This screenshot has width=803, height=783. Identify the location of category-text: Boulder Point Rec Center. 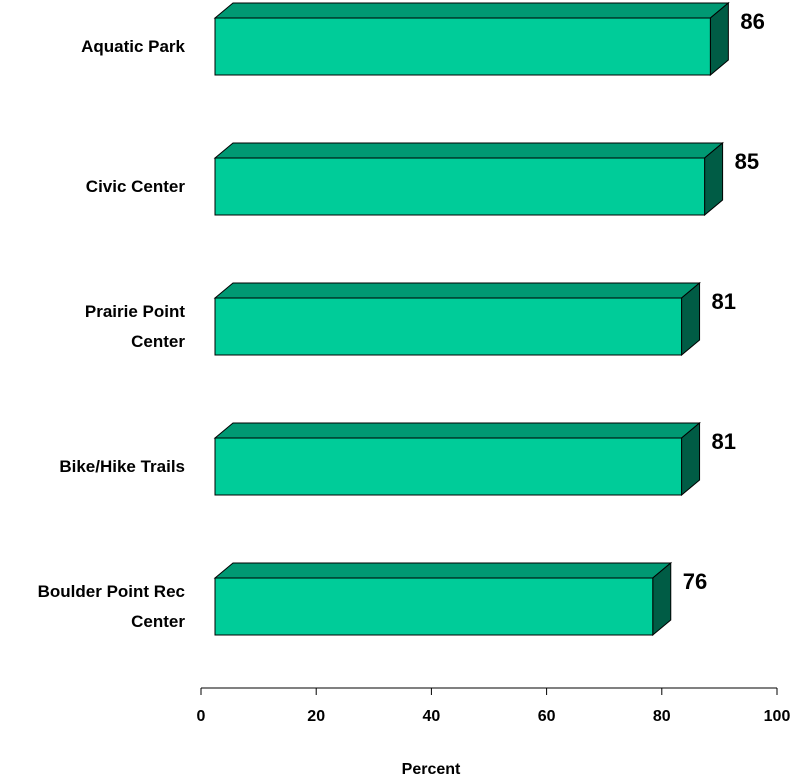
(111, 606).